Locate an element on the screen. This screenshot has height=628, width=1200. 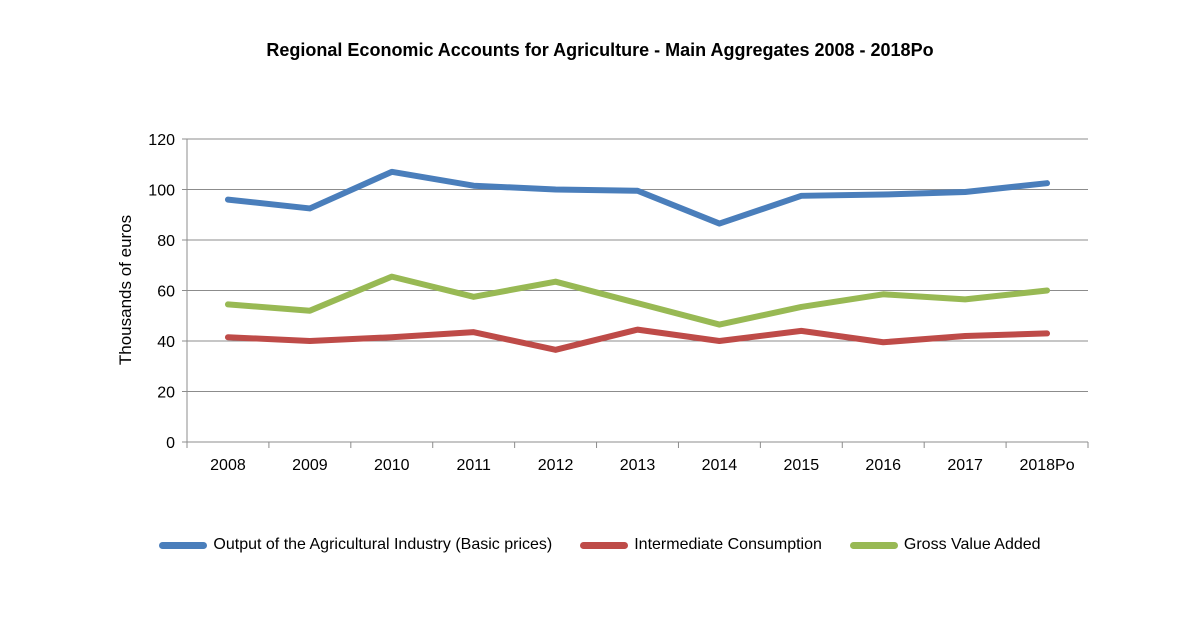
y-tick-label: 80 is located at coordinates (166, 241).